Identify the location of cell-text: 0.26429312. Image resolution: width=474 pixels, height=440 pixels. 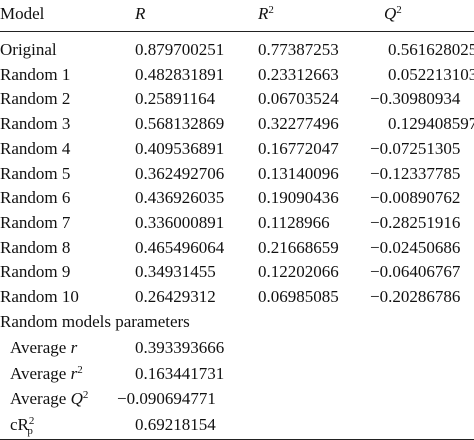
(175, 296).